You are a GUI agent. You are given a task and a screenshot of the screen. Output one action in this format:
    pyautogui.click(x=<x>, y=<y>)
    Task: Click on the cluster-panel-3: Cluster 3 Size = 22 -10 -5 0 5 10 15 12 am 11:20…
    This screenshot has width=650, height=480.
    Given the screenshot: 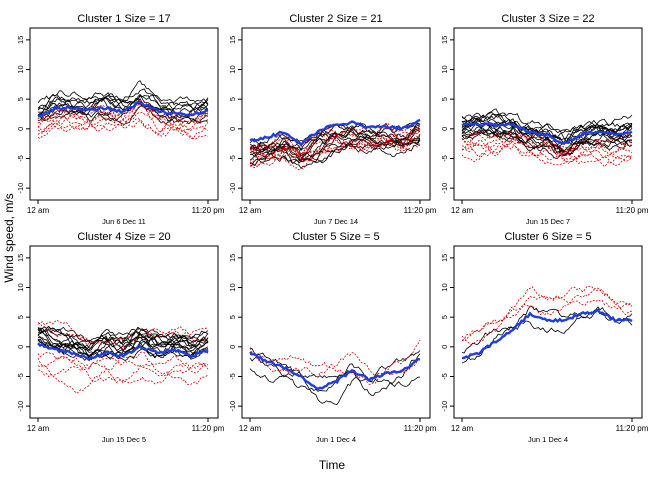 What is the action you would take?
    pyautogui.click(x=544, y=119)
    